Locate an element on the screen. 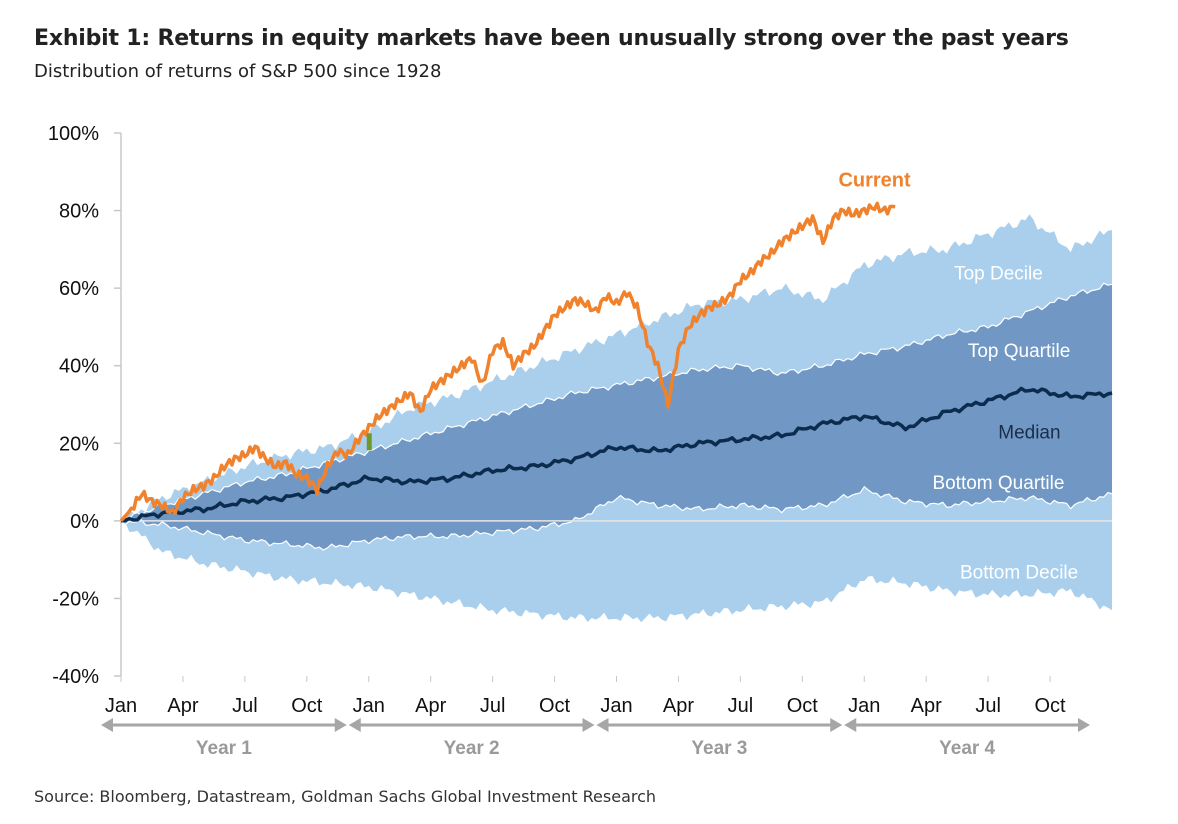  year-label: Year 4 is located at coordinates (967, 748).